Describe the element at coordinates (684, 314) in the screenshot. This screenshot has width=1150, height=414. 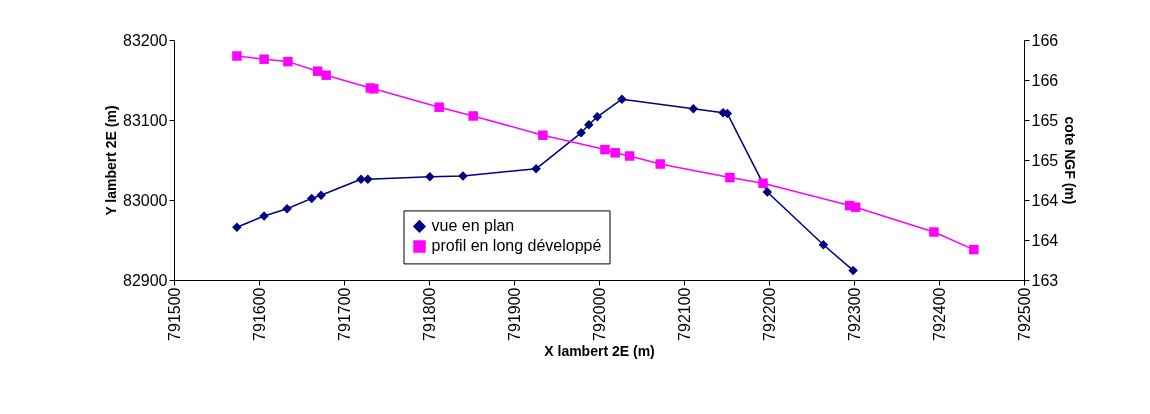
I see `x-tick-label: 792100` at that location.